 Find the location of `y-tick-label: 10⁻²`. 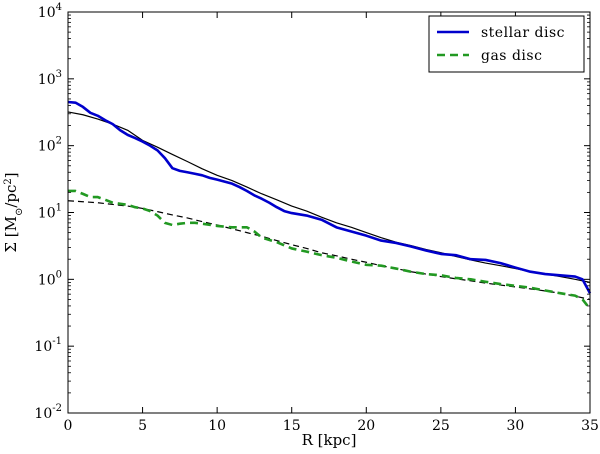

y-tick-label: 10⁻² is located at coordinates (48, 412).